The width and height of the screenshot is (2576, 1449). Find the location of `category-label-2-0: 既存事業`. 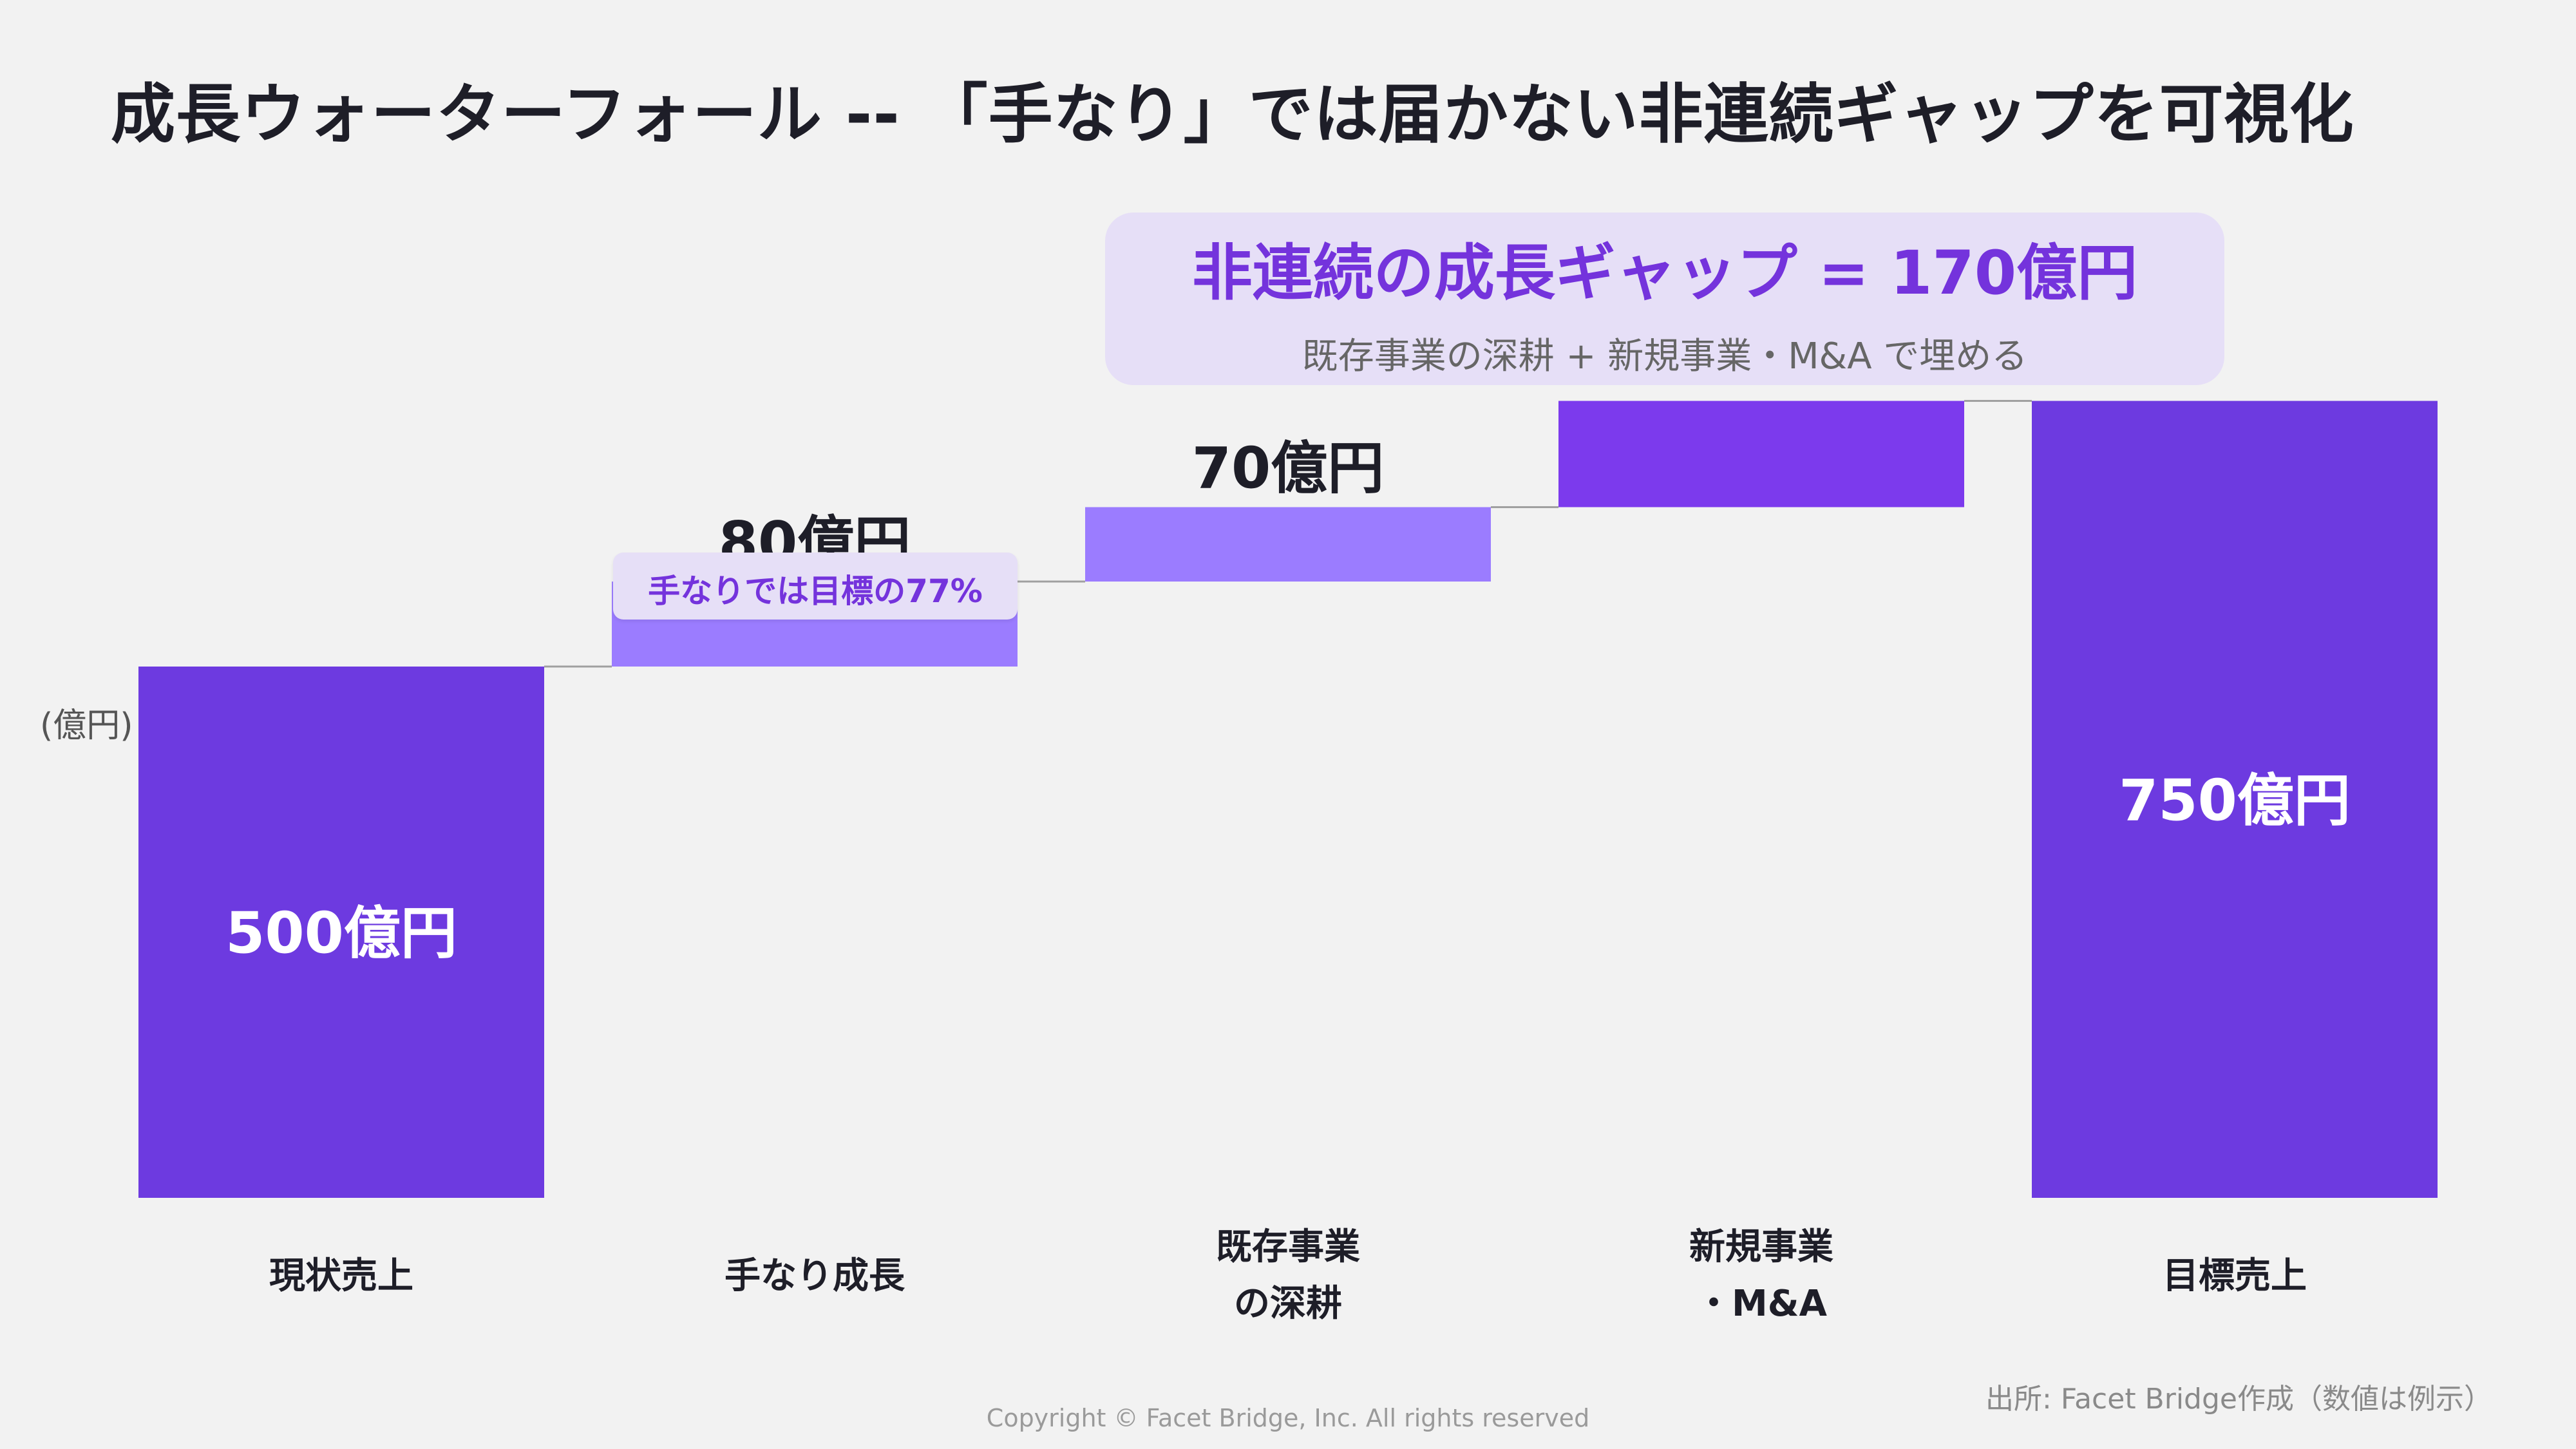

category-label-2-0: 既存事業 is located at coordinates (1288, 1247).